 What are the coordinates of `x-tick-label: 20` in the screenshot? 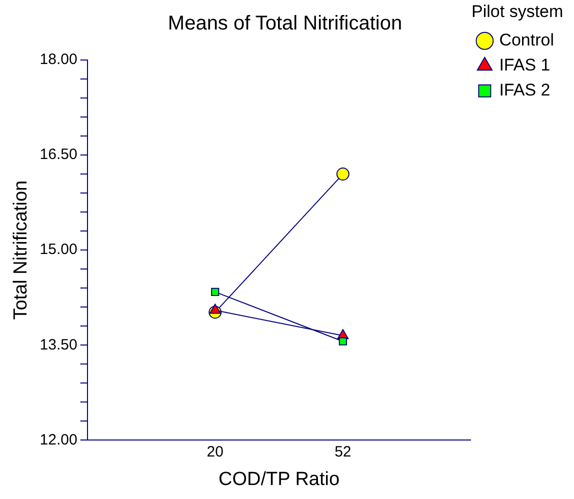 It's located at (215, 451).